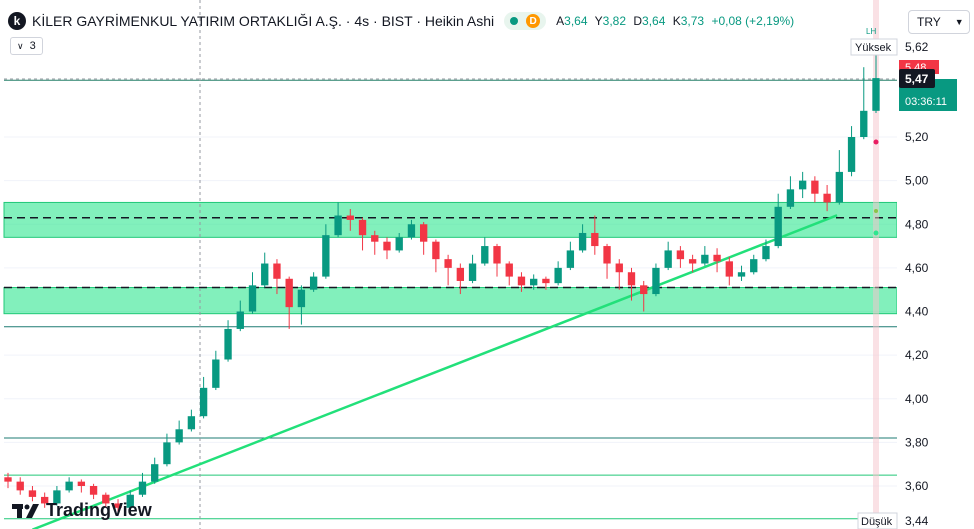 The image size is (974, 529). What do you see at coordinates (25, 510) in the screenshot?
I see `tradingview-logo-icon` at bounding box center [25, 510].